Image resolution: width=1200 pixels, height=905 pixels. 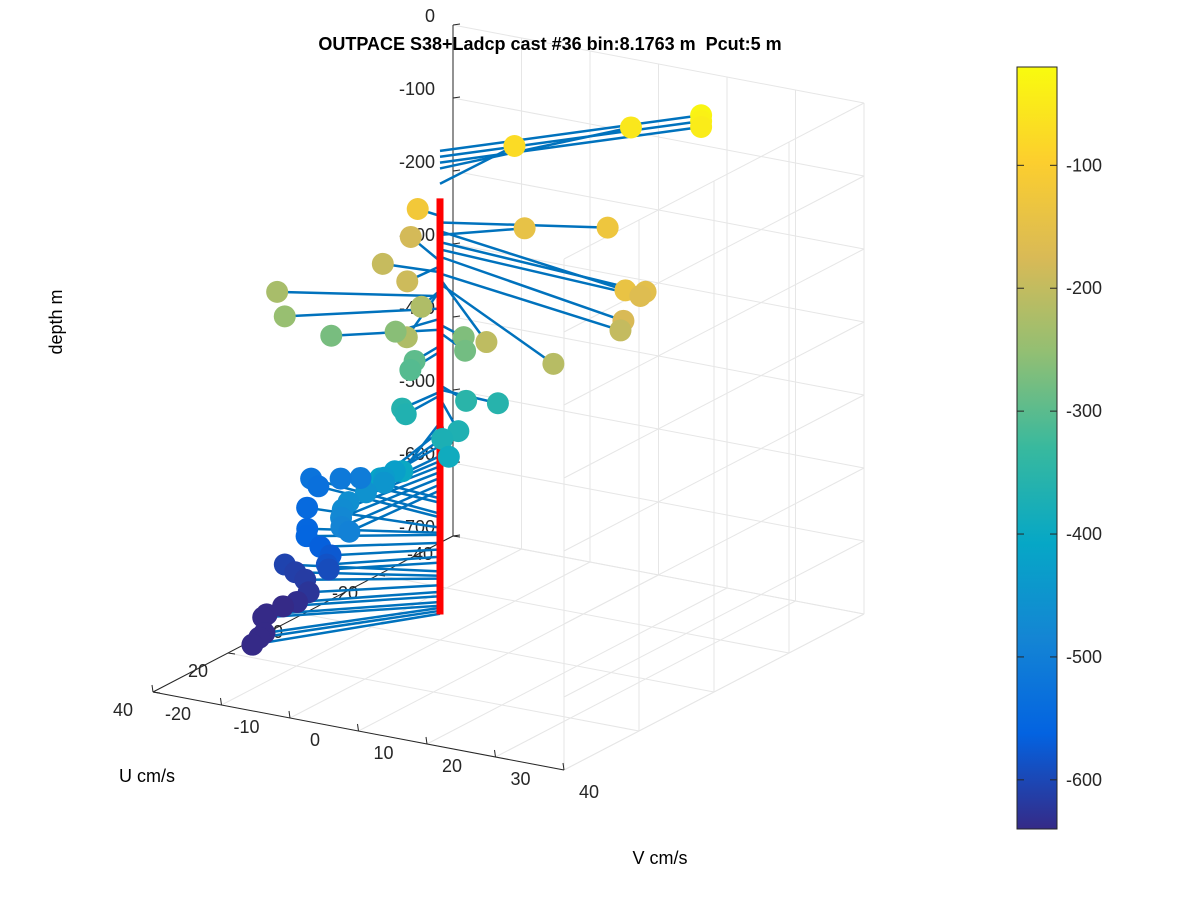 What do you see at coordinates (147, 776) in the screenshot?
I see `u-axis-label: U cm/s` at bounding box center [147, 776].